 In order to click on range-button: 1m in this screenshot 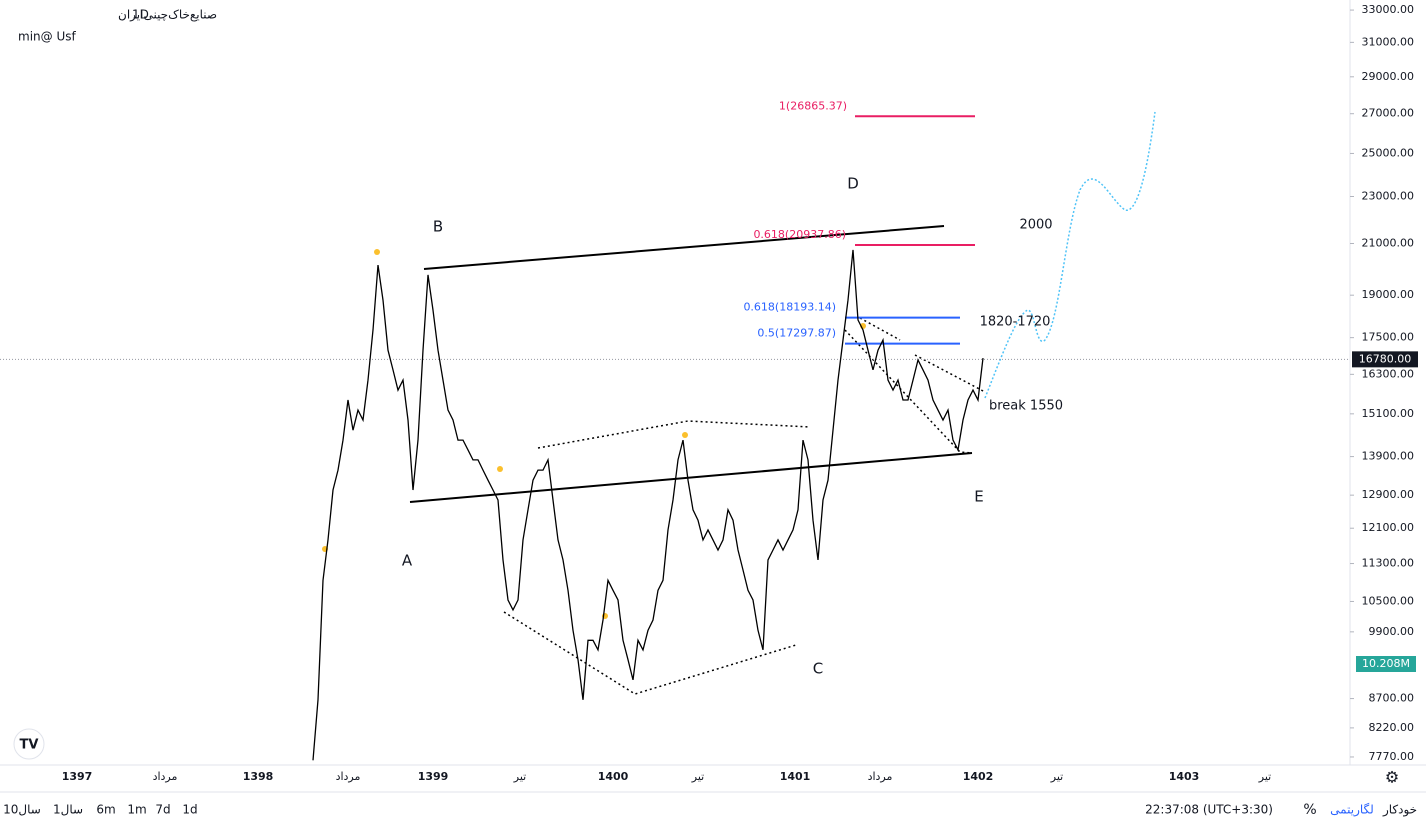, I will do `click(136, 810)`.